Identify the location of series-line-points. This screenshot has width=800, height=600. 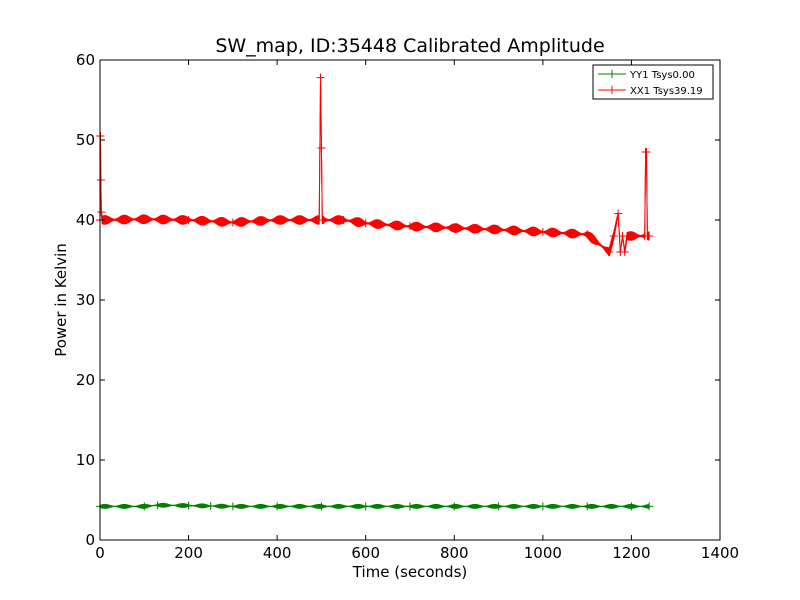
(375, 505).